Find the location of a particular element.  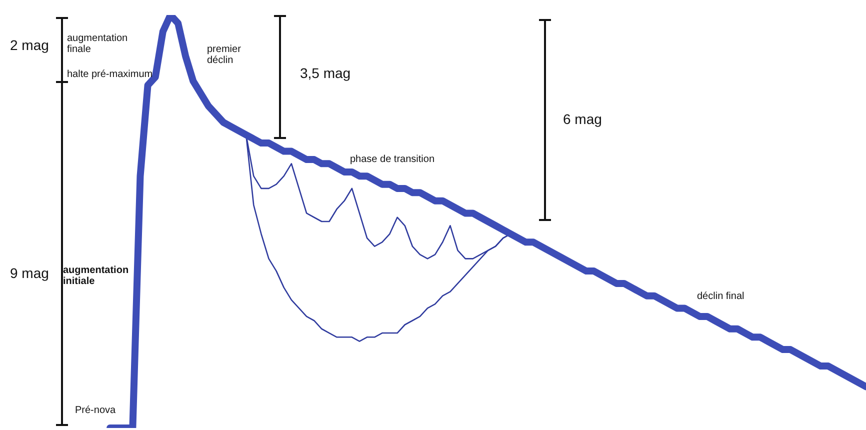

annotation: augmentation initiale is located at coordinates (96, 276).